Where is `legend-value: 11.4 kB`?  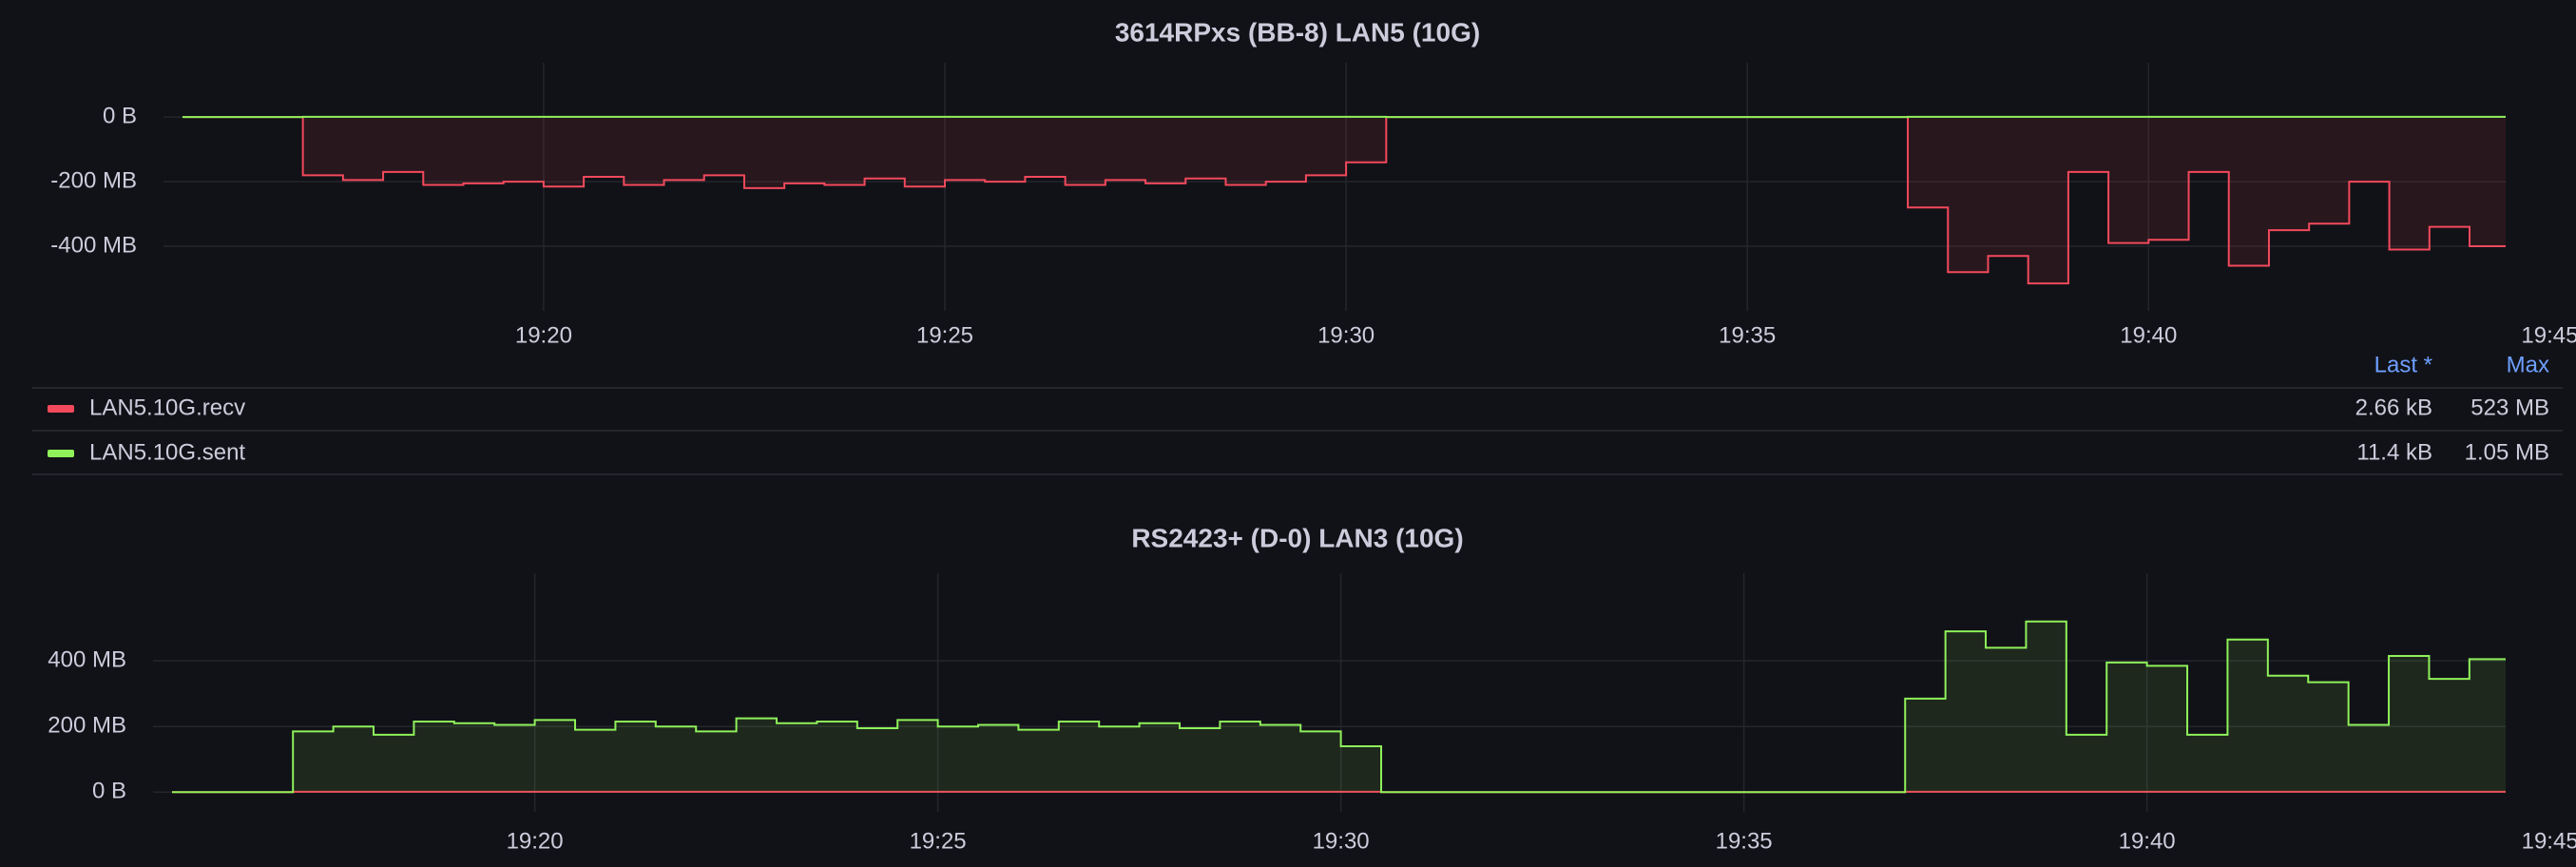
legend-value: 11.4 kB is located at coordinates (2394, 452).